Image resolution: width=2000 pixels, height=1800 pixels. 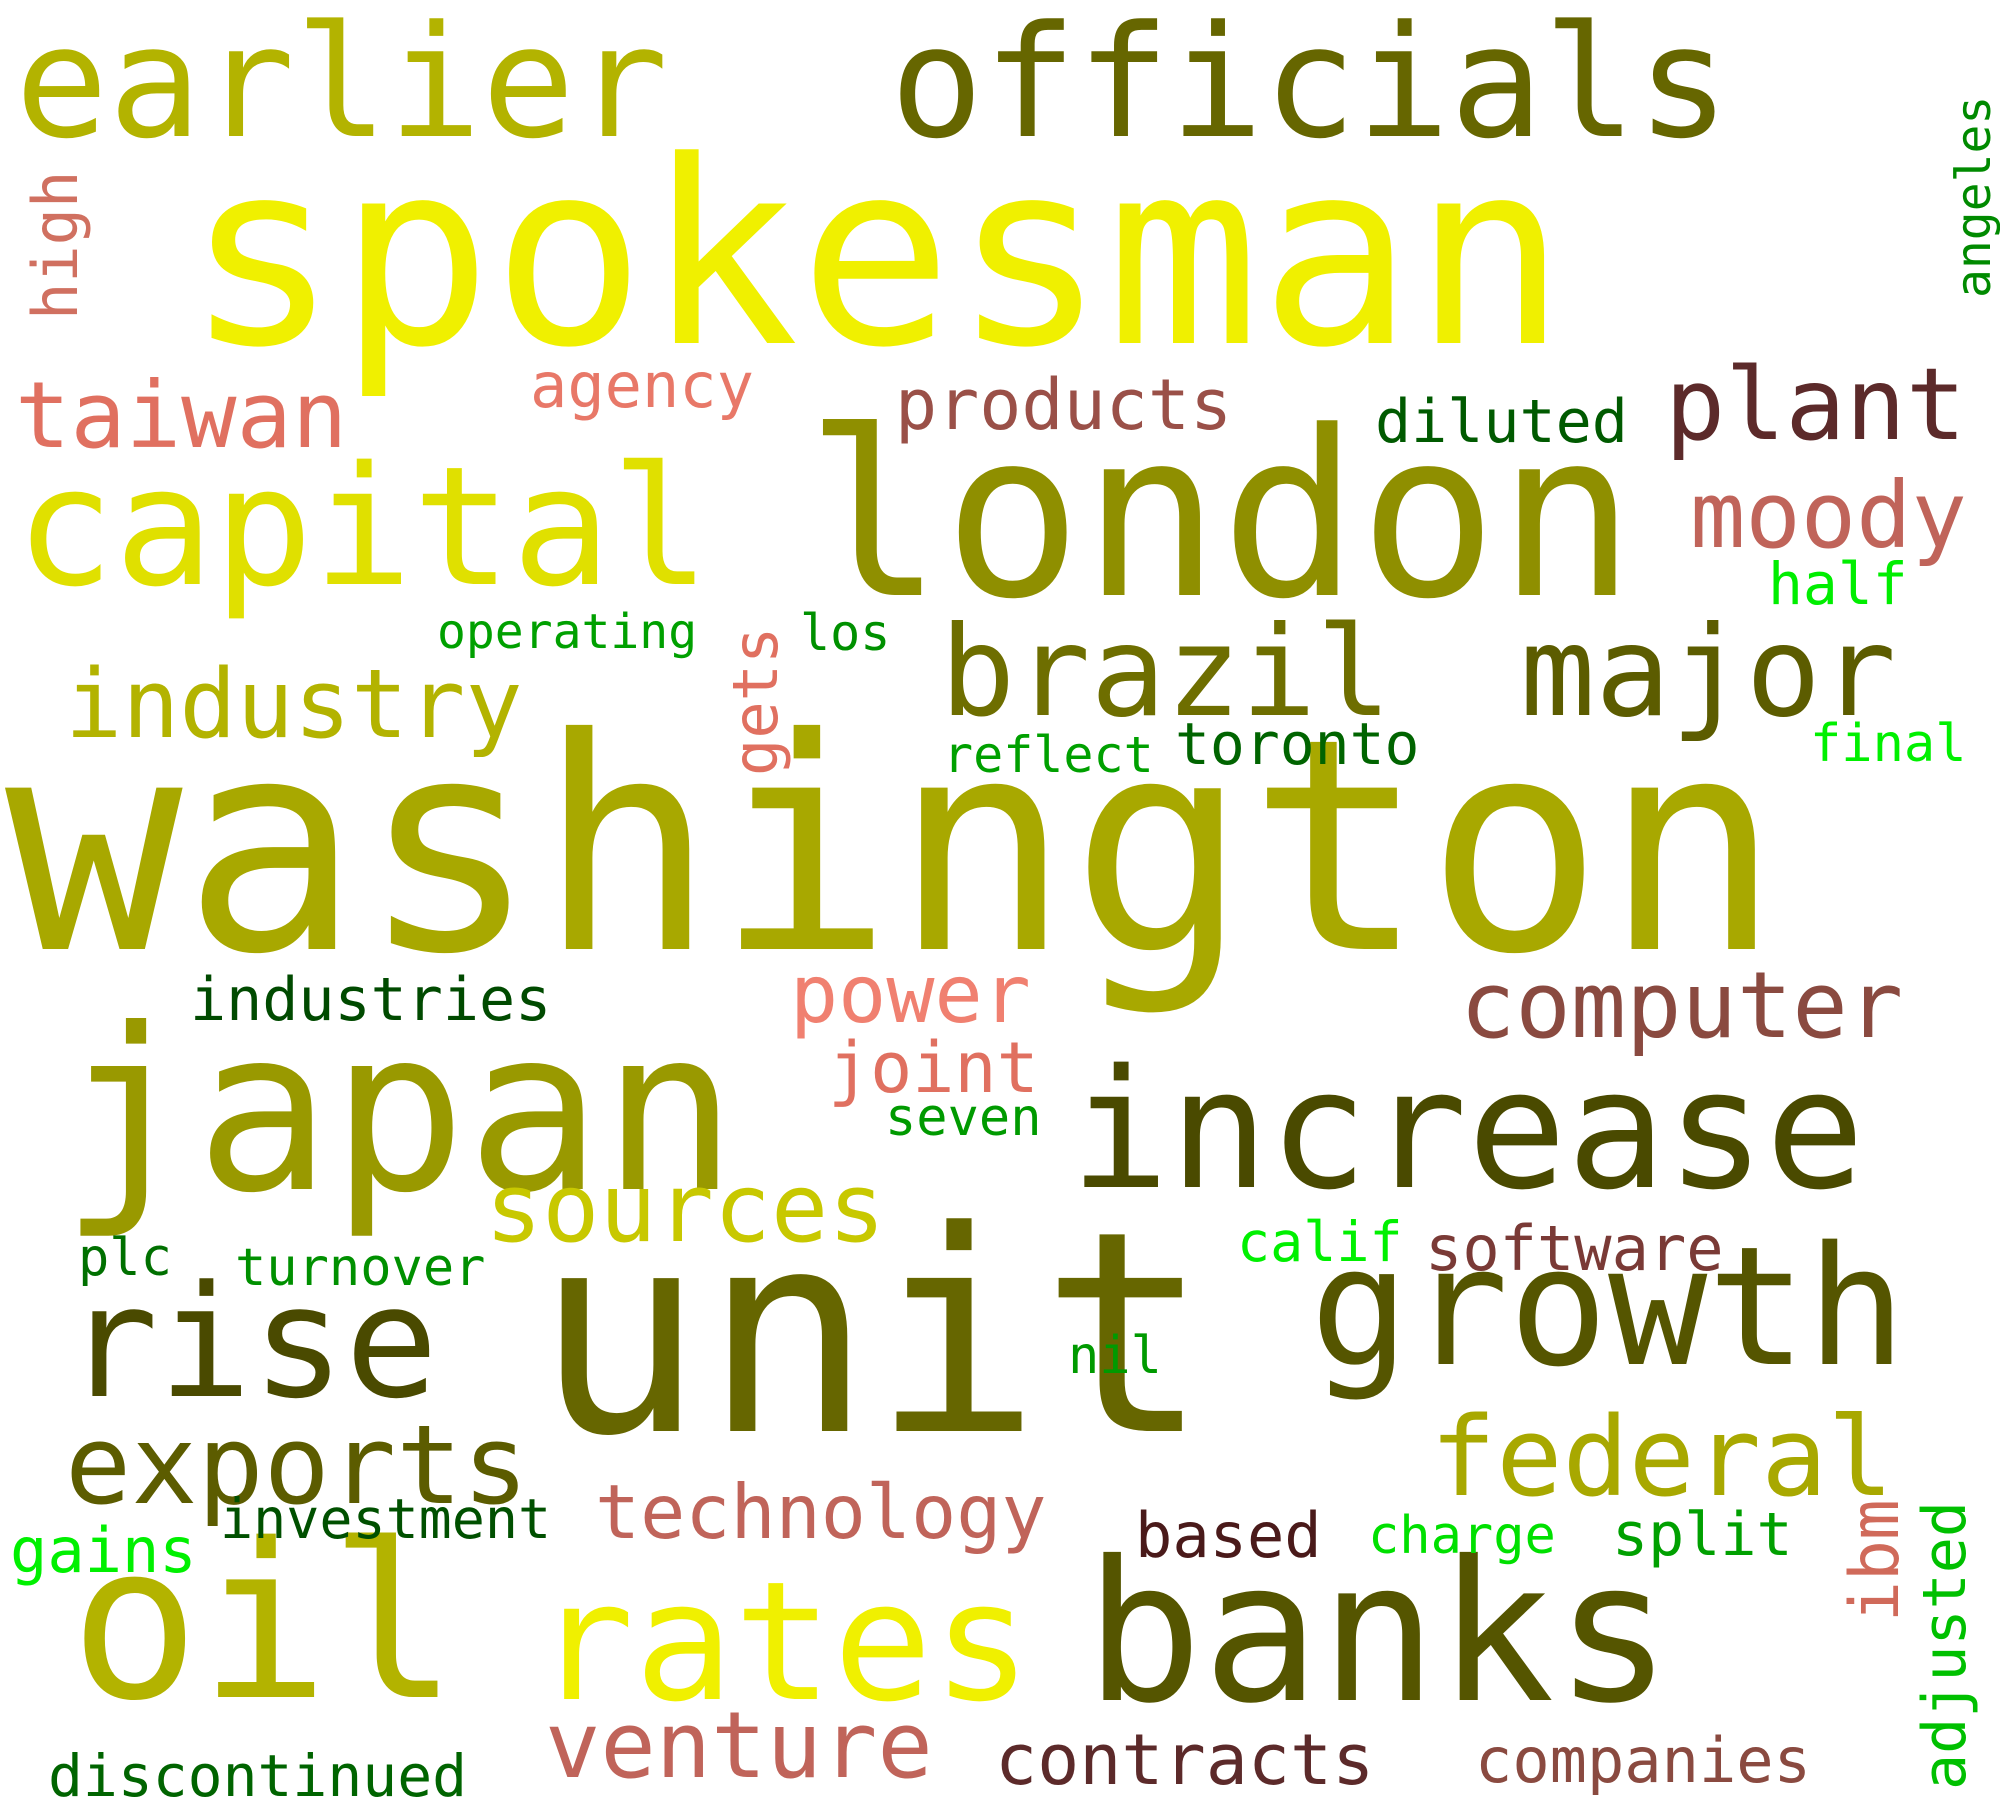 I want to click on word-power: power, so click(x=910, y=994).